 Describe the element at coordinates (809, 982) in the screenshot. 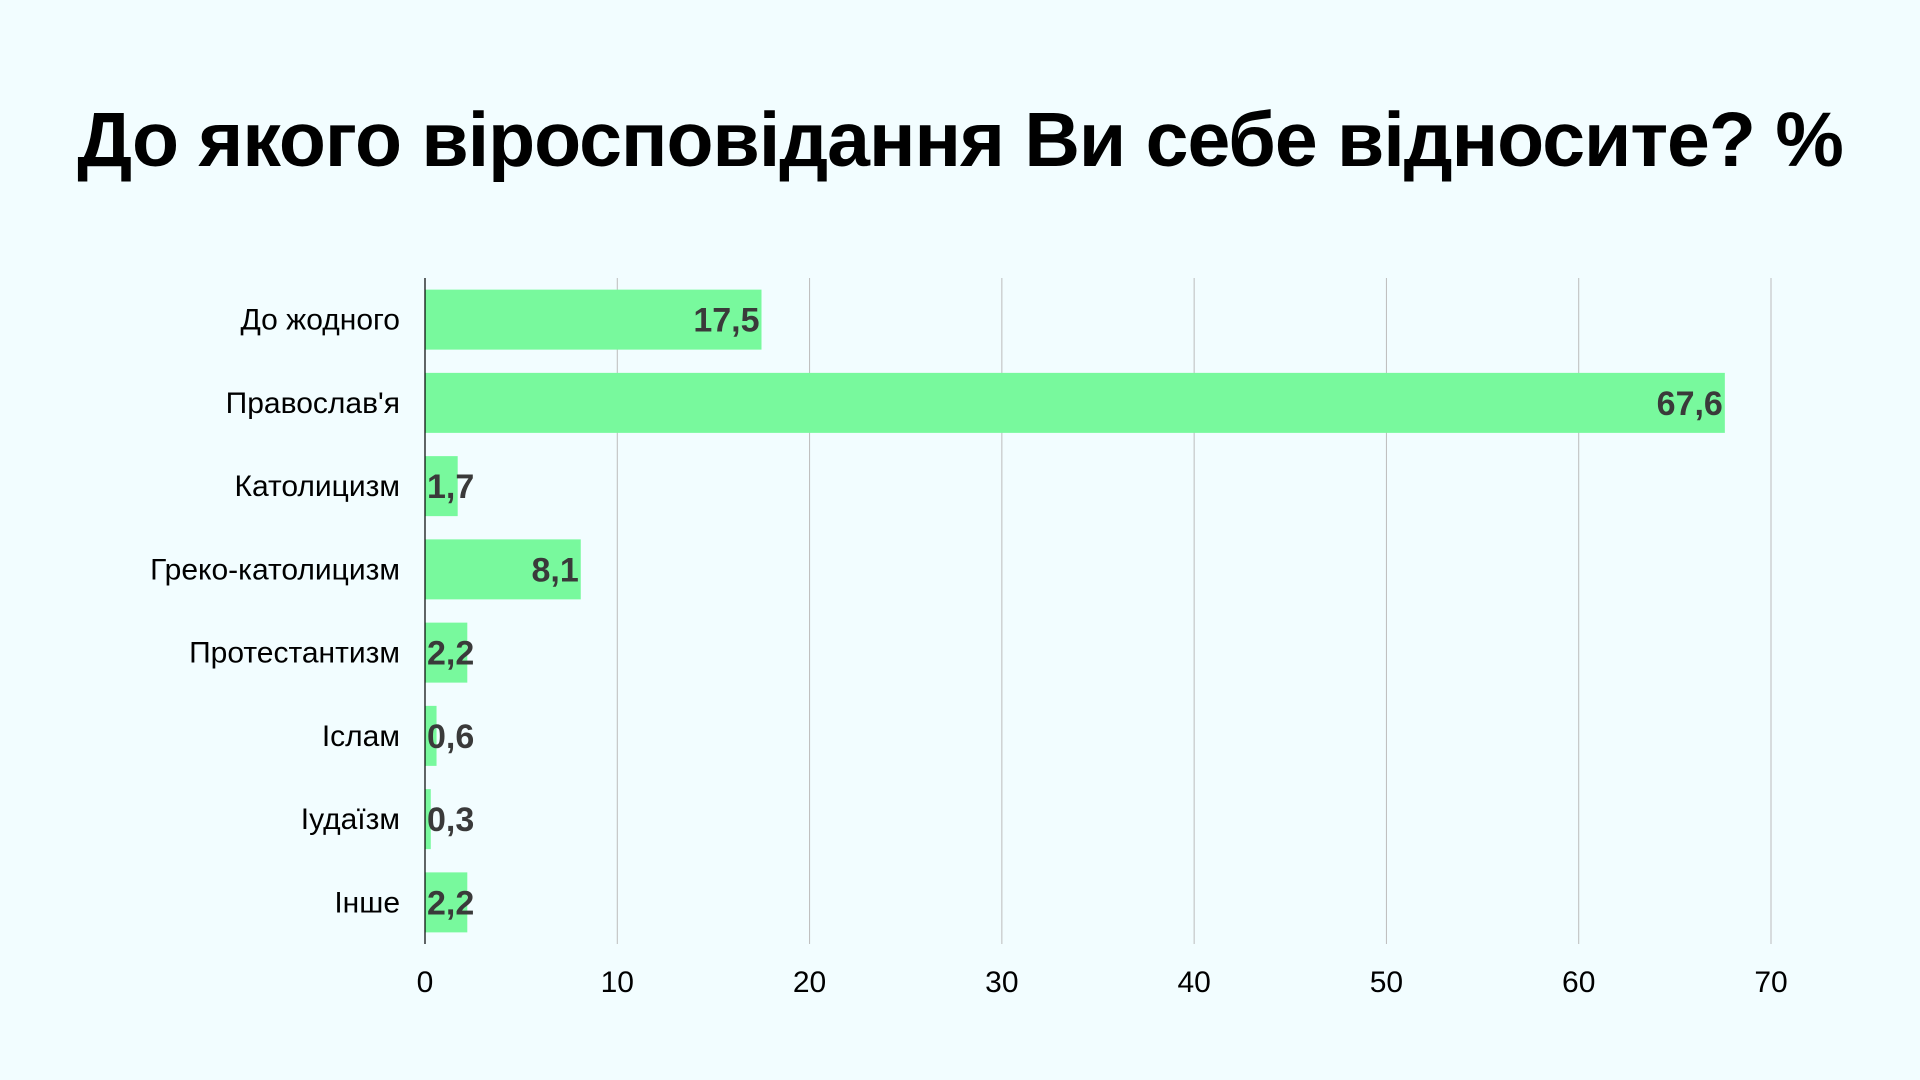

I see `x-tick-label: 20` at that location.